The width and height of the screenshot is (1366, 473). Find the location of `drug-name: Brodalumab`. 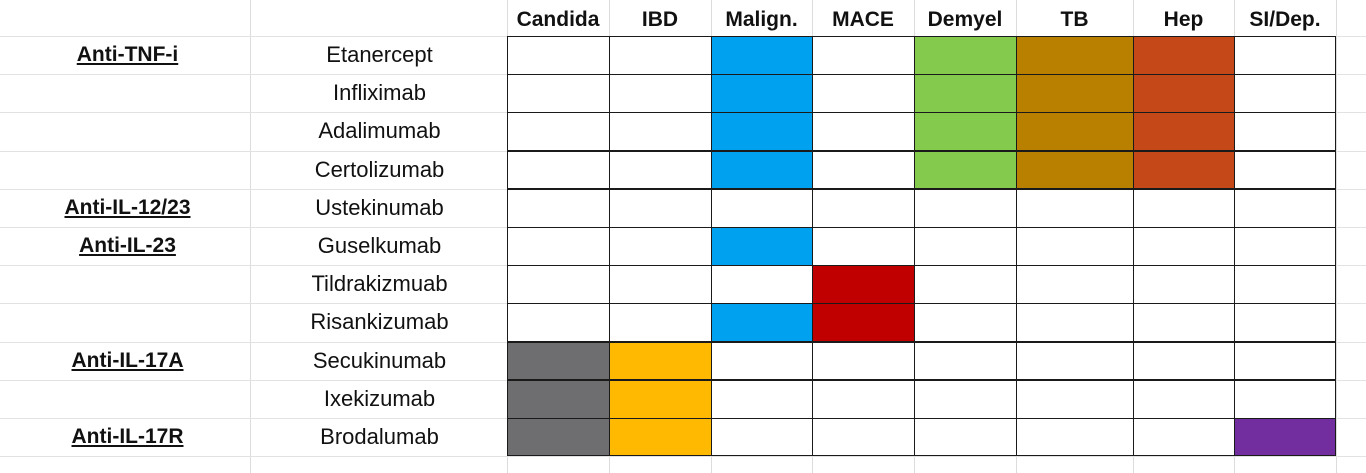

drug-name: Brodalumab is located at coordinates (379, 436).